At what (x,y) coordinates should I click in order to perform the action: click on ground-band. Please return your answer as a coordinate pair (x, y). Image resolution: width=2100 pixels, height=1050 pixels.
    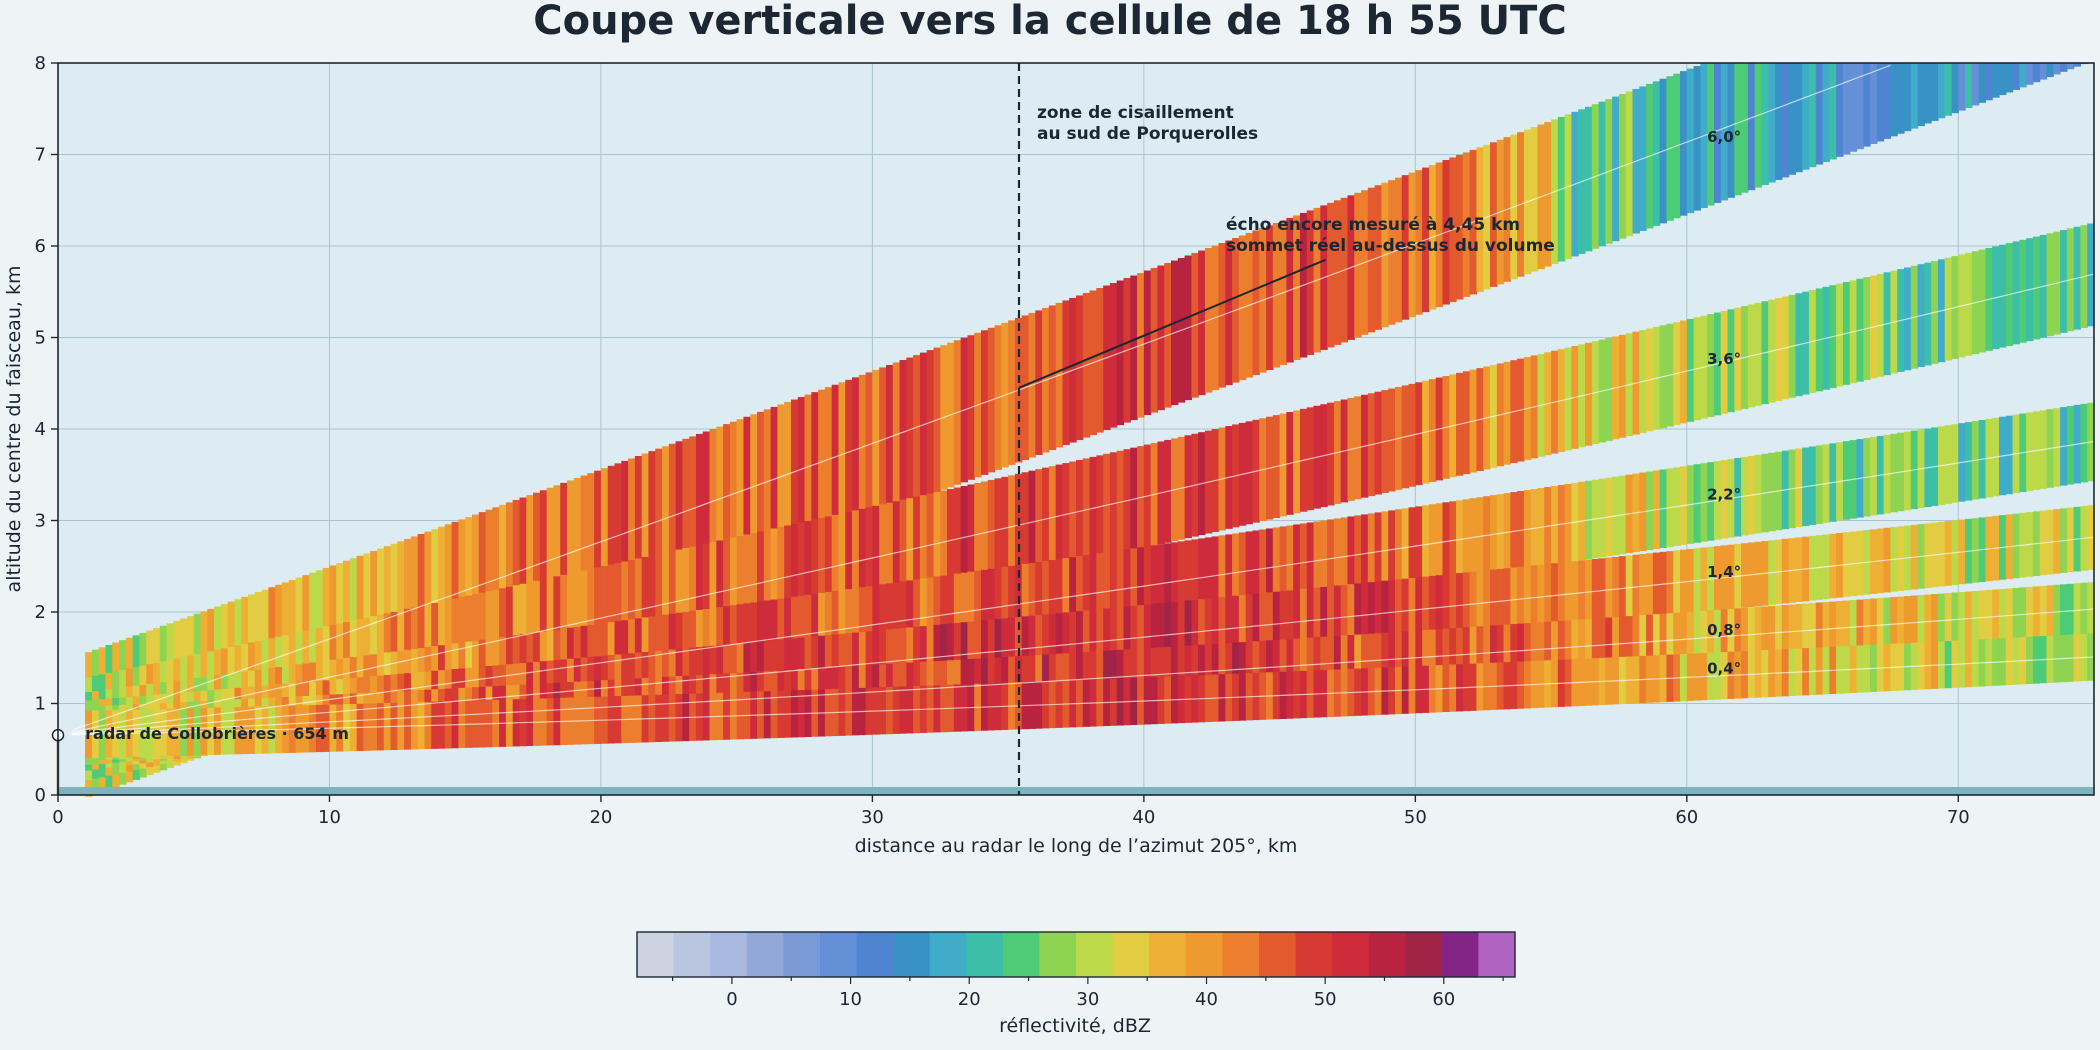
    Looking at the image, I should click on (1076, 791).